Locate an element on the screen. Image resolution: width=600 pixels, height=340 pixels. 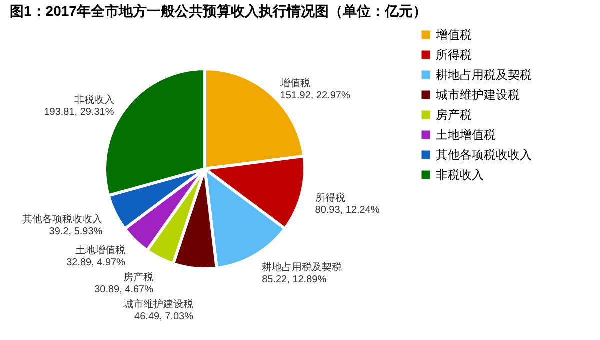
slice-label: 增值税 is located at coordinates (294, 83).